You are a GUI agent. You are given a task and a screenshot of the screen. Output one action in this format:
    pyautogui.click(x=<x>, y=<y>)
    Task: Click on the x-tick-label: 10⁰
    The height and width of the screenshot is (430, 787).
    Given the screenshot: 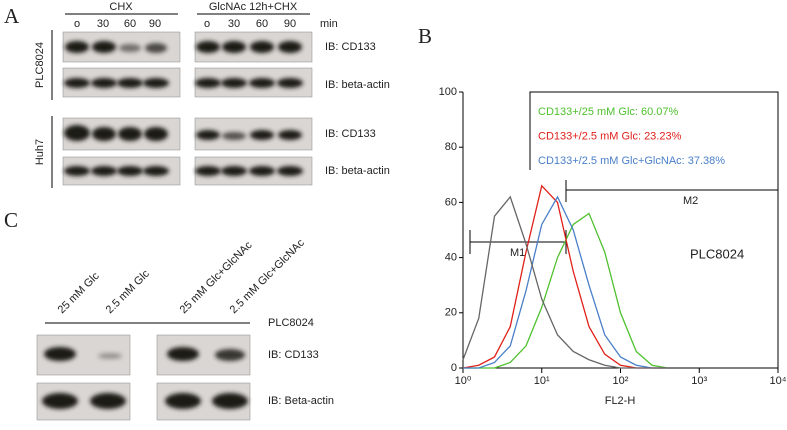 What is the action you would take?
    pyautogui.click(x=463, y=381)
    